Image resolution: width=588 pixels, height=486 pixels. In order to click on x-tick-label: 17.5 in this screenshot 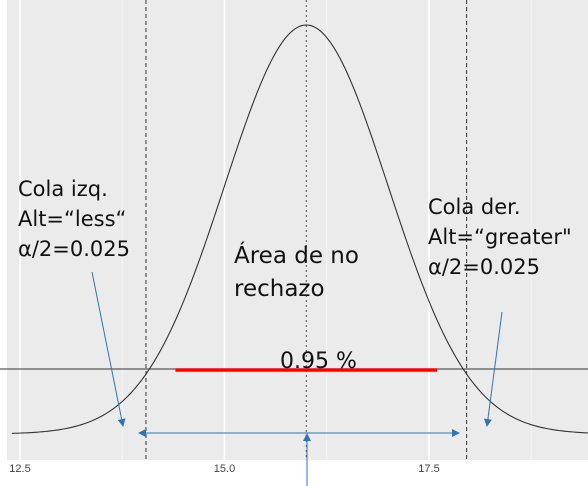, I will do `click(428, 469)`.